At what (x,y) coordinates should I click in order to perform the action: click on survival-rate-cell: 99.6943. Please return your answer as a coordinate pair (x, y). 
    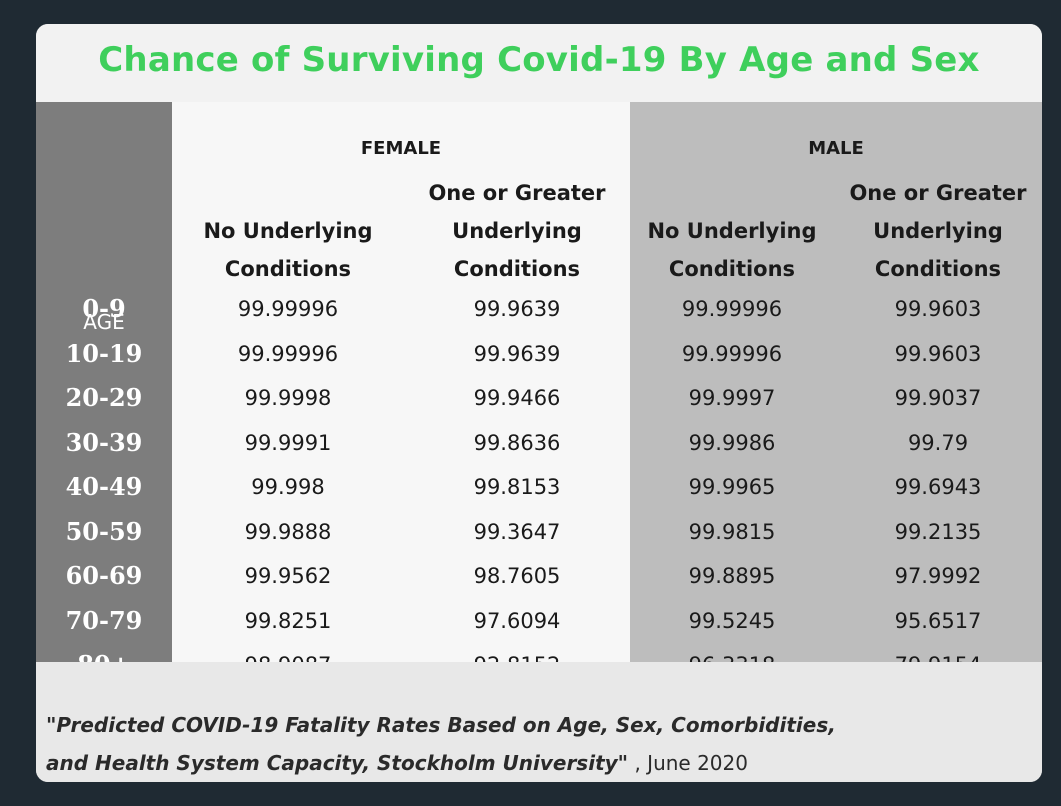
    Looking at the image, I should click on (938, 487).